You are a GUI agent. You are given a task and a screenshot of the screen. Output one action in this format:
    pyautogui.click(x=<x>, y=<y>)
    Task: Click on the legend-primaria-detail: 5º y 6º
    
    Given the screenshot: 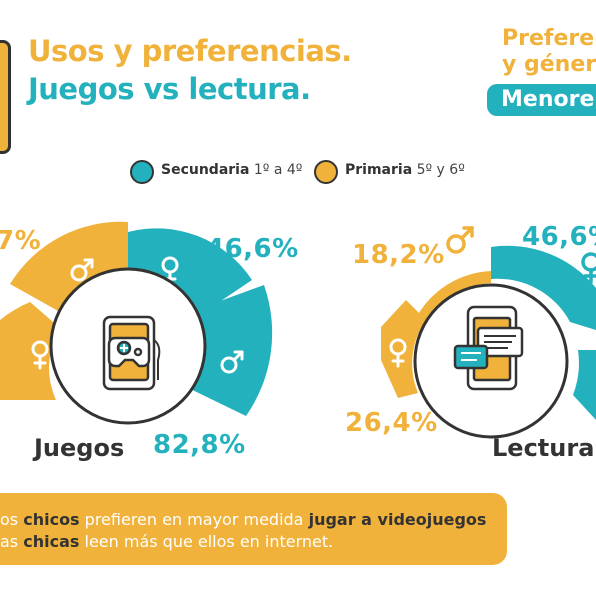 What is the action you would take?
    pyautogui.click(x=438, y=170)
    